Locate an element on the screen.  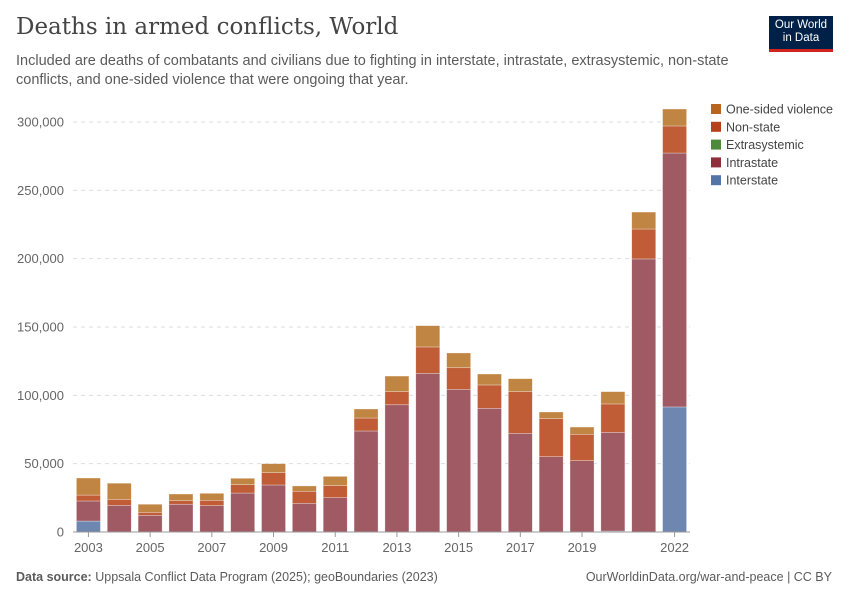
license-link: OurWorldinData.org/war-and-peace | CC BY is located at coordinates (708, 577).